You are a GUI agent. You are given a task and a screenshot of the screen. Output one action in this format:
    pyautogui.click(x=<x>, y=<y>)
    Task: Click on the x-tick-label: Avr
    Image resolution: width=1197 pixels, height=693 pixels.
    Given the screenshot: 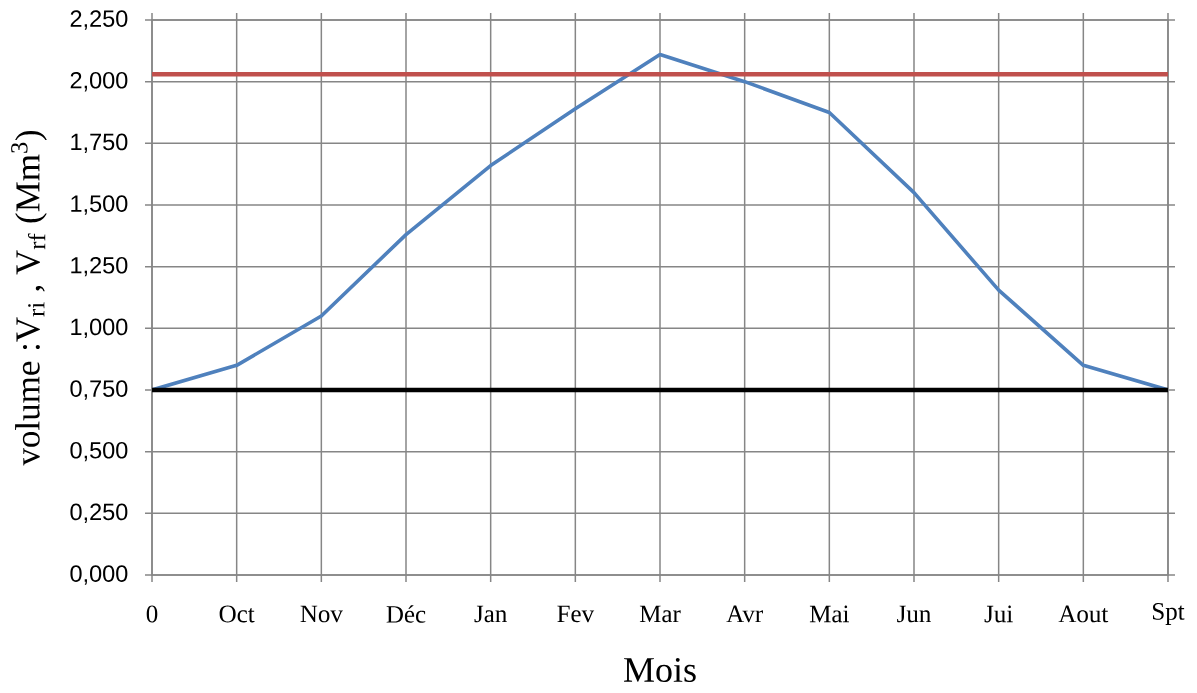 What is the action you would take?
    pyautogui.click(x=744, y=614)
    